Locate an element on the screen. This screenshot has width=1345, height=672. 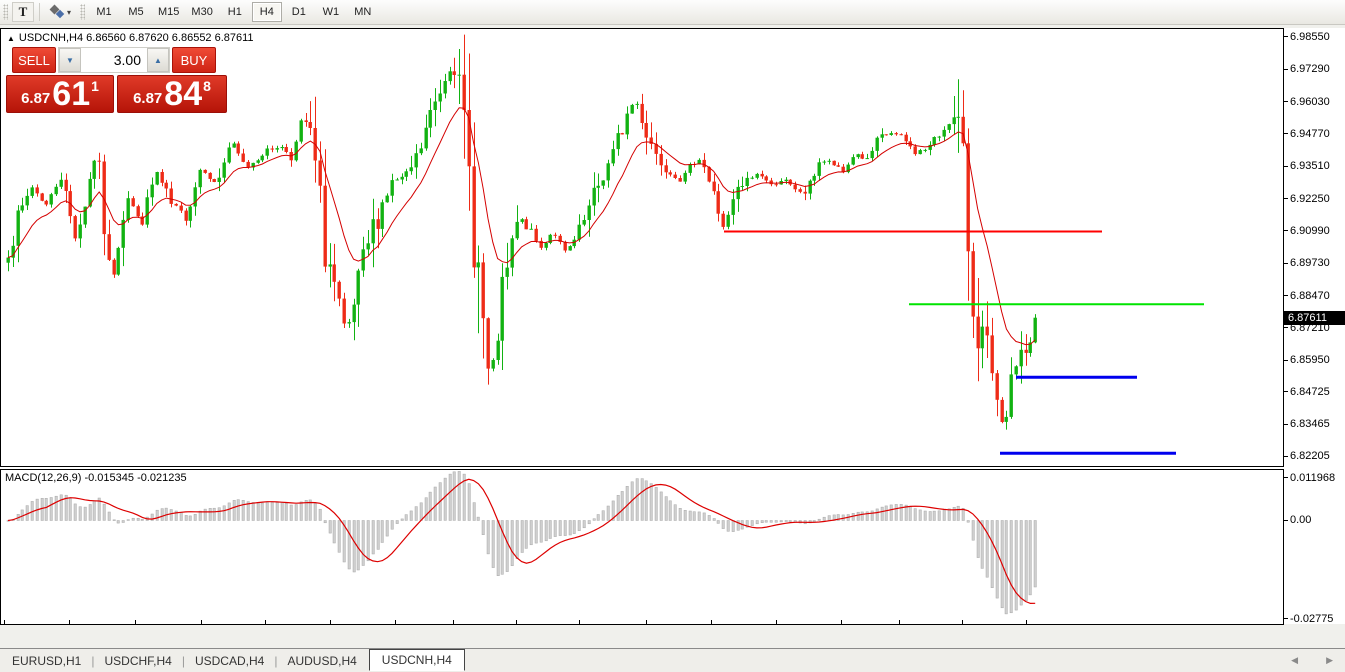
macd-signal-line is located at coordinates (521, 541).